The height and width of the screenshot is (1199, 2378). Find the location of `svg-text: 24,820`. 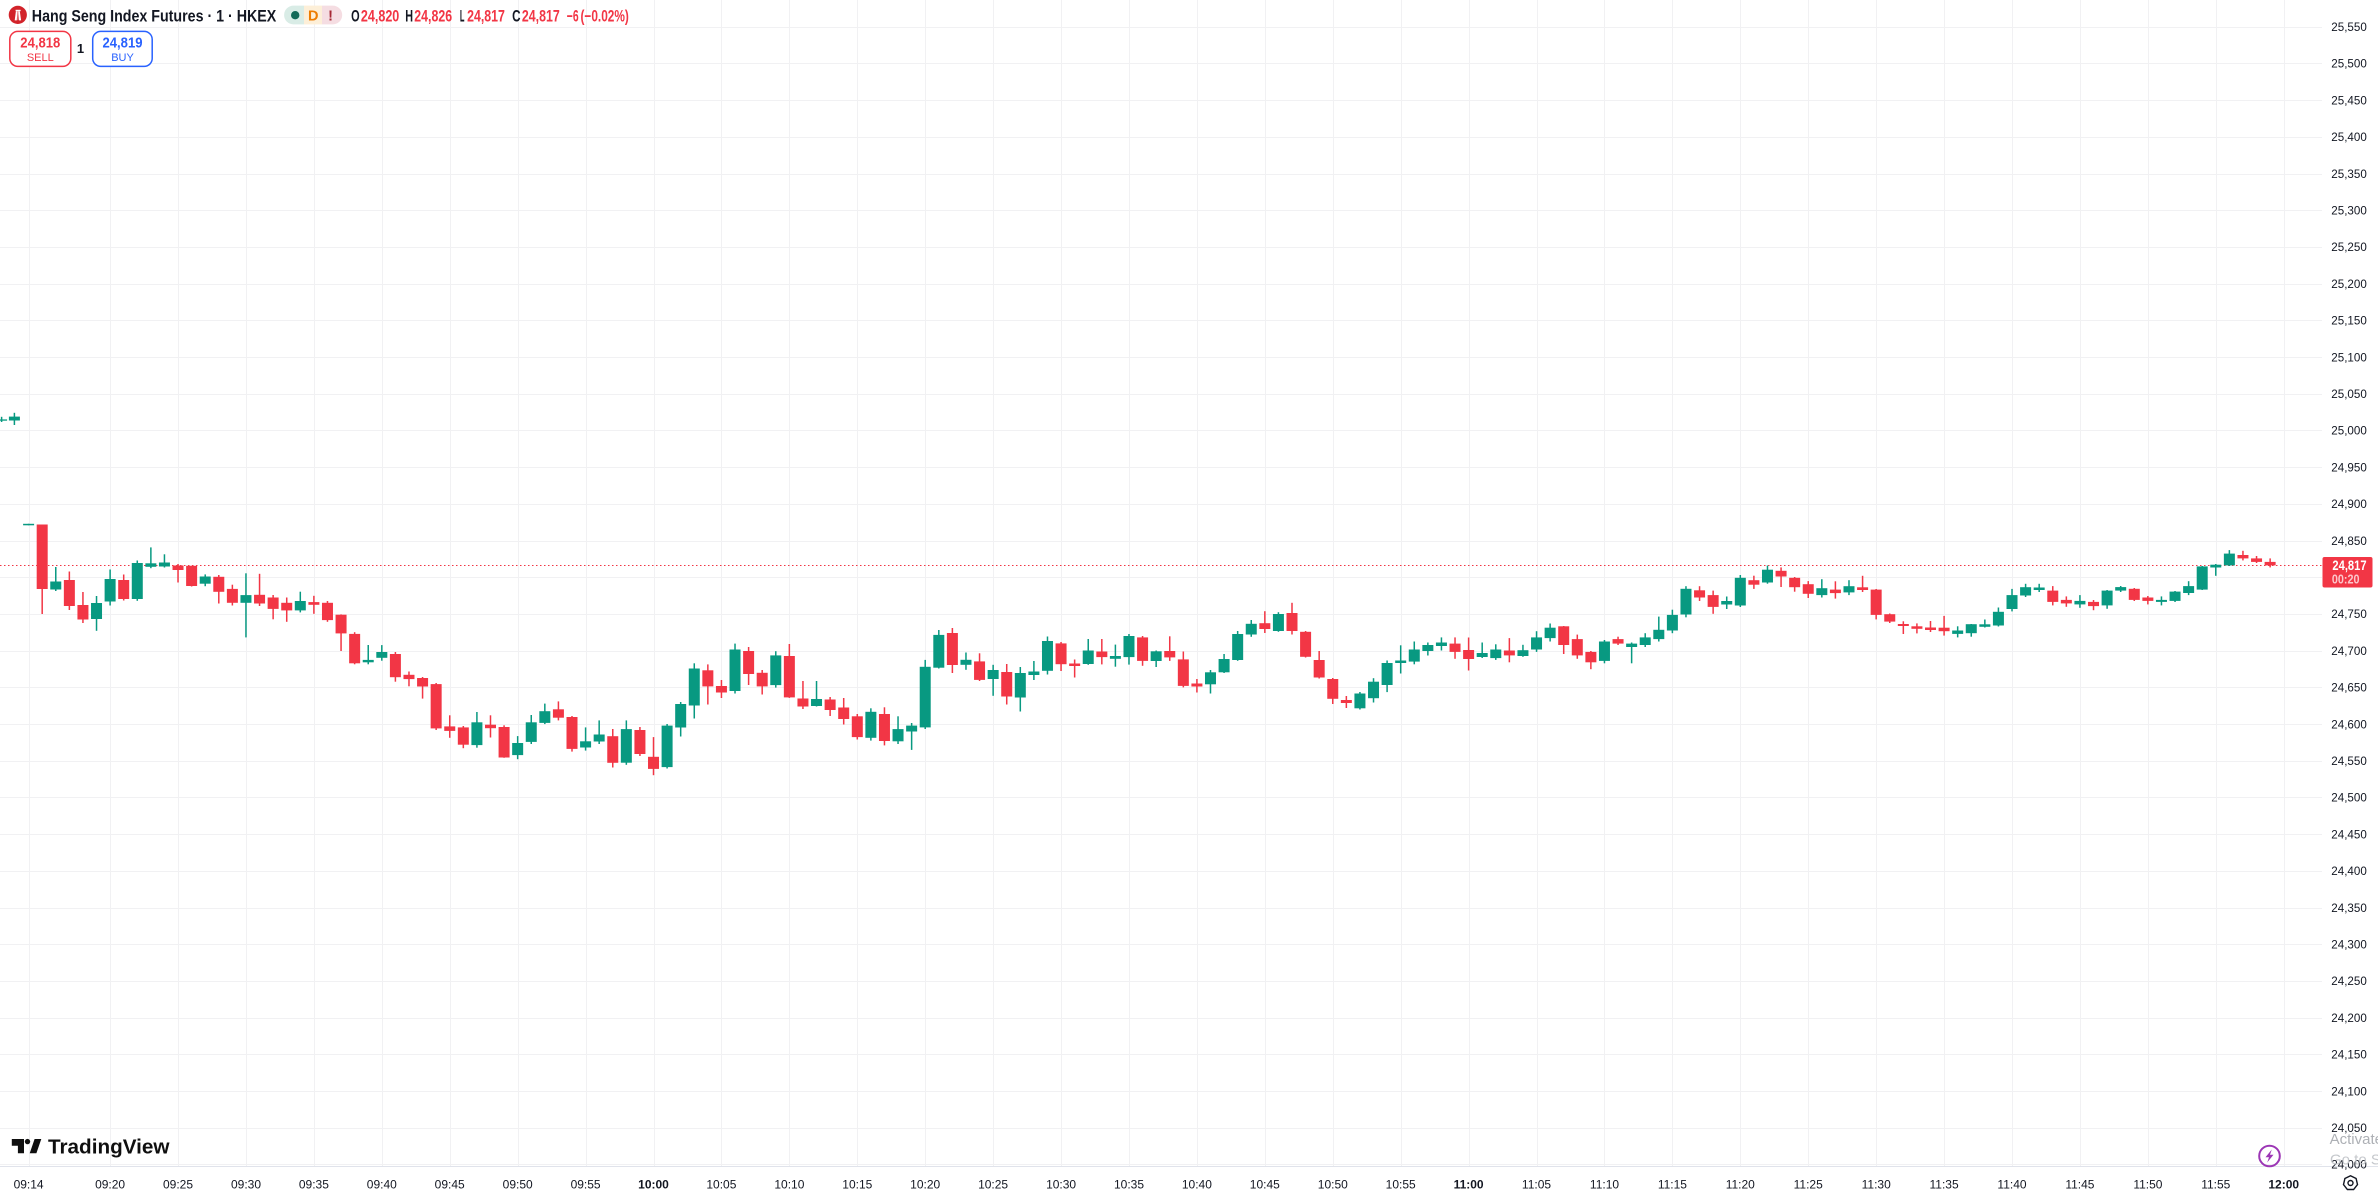

svg-text: 24,820 is located at coordinates (380, 17).